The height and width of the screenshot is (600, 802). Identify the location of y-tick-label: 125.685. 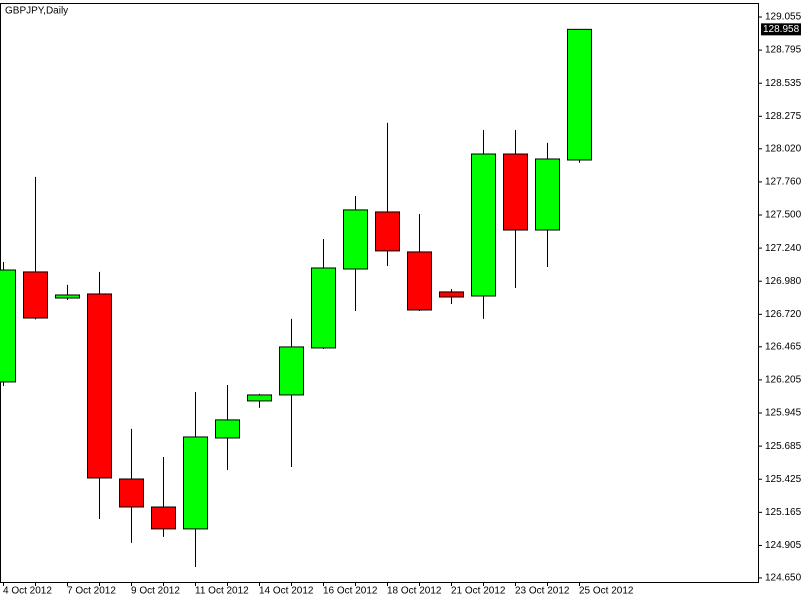
(783, 446).